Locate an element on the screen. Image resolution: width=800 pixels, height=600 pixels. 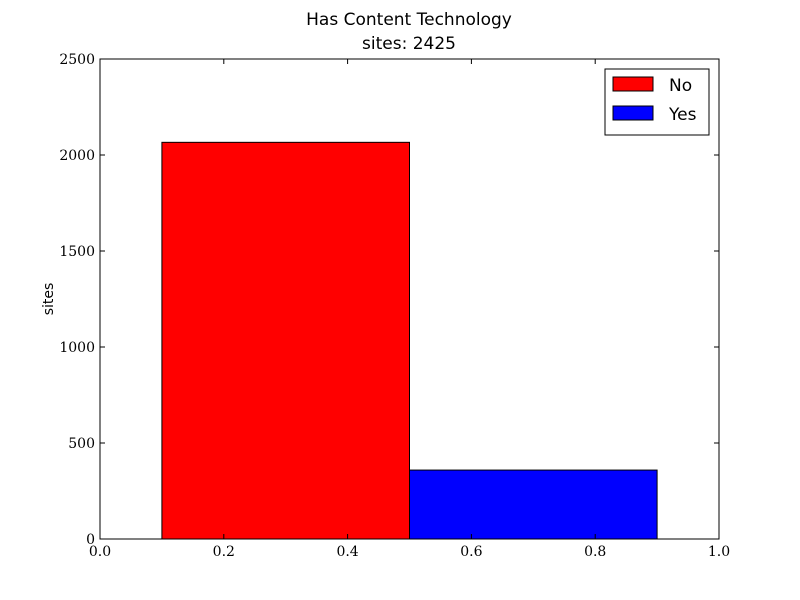
legend-swatch-no is located at coordinates (633, 84).